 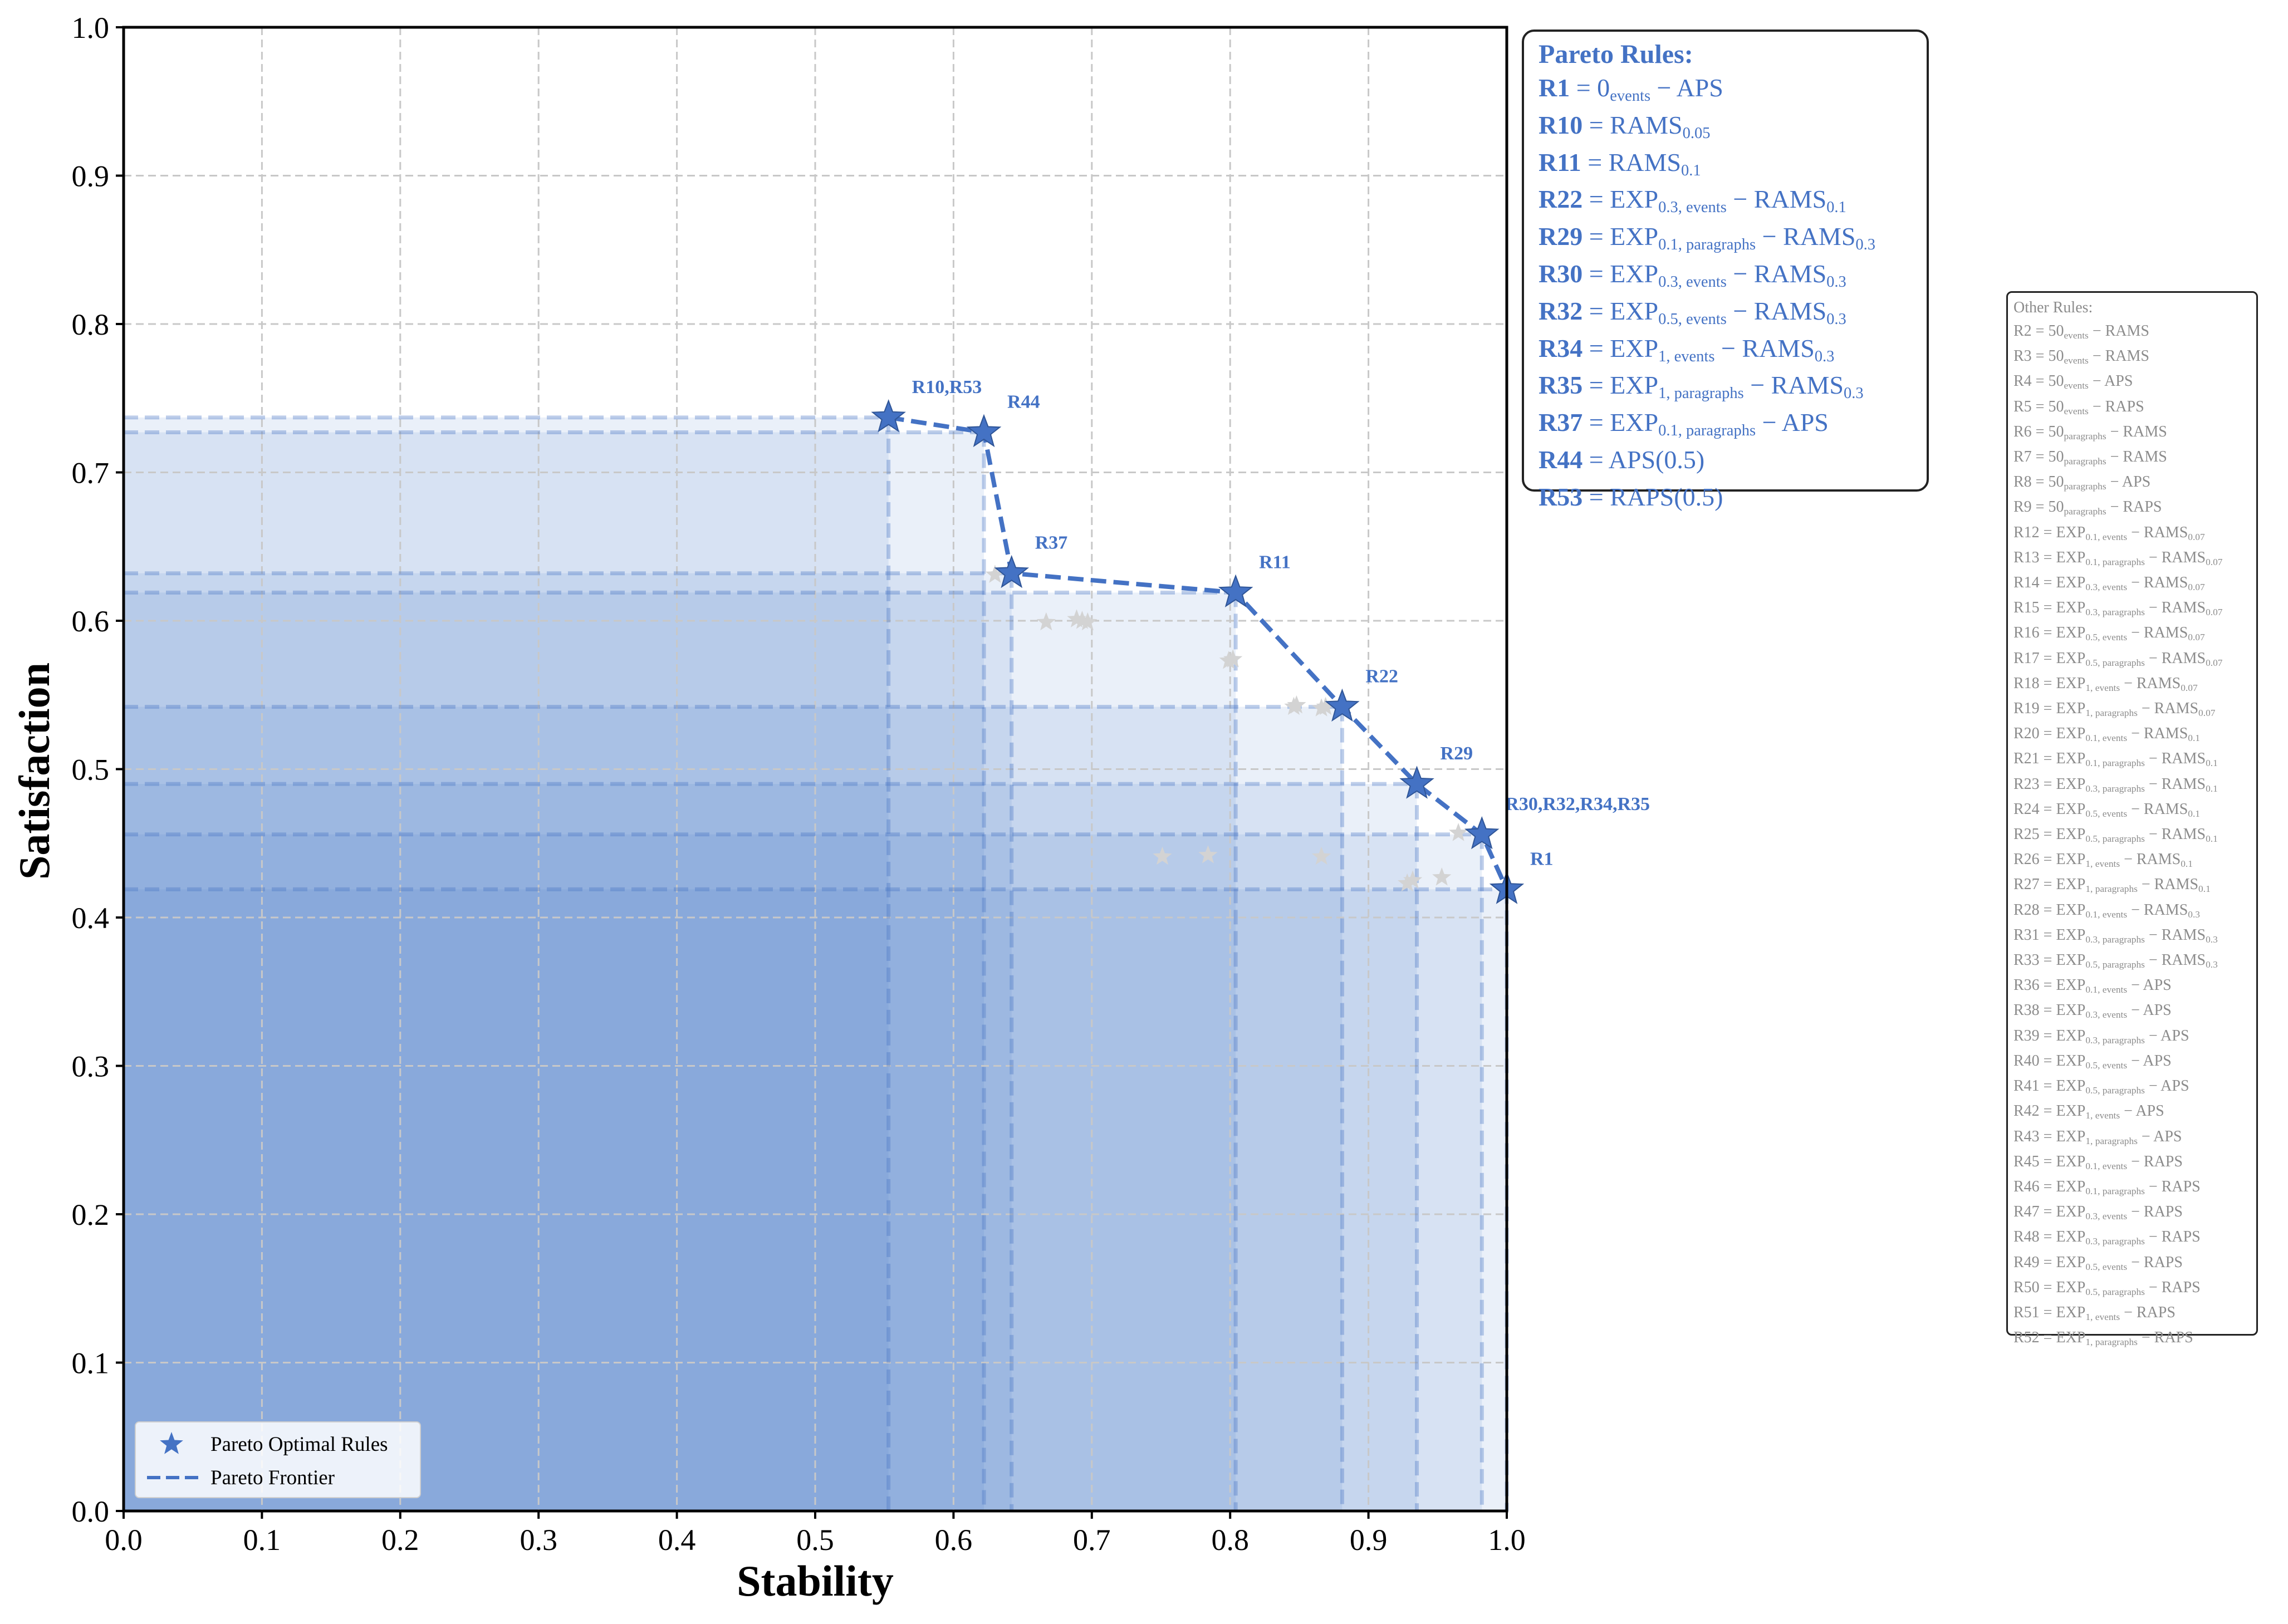 I want to click on rule-item: R8 = 50paragraphs − APS, so click(x=2082, y=483).